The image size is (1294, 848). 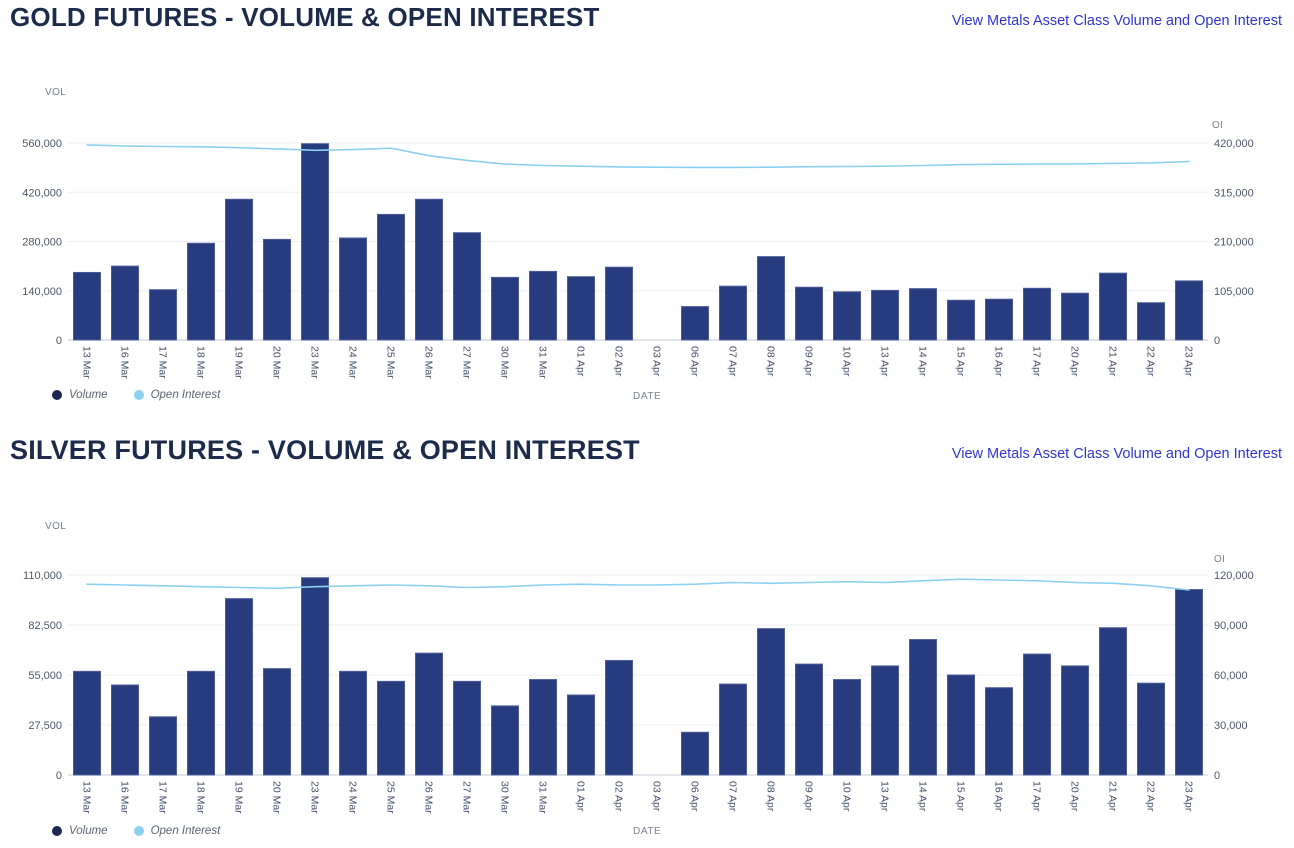 What do you see at coordinates (580, 796) in the screenshot?
I see `x-axis-date-label: 01 Apr` at bounding box center [580, 796].